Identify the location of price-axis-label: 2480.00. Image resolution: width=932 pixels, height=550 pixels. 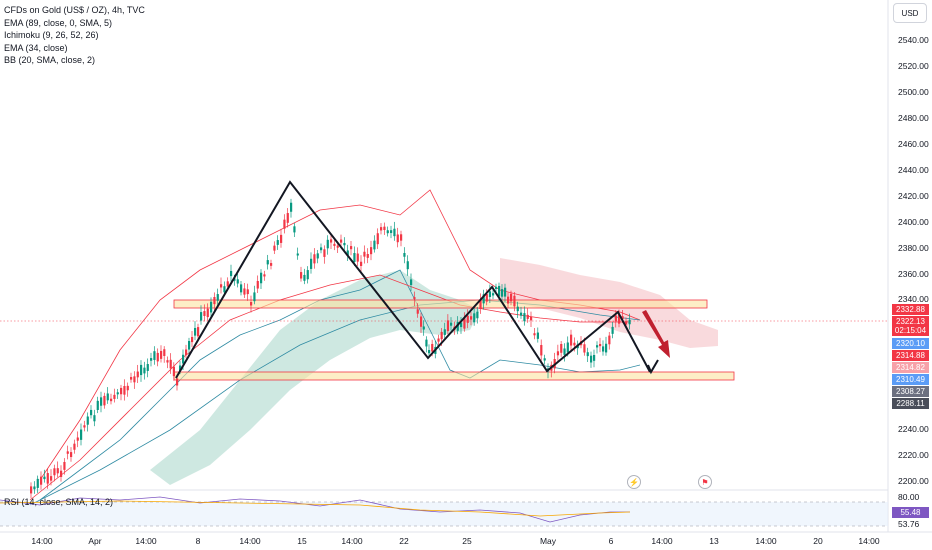
(913, 118).